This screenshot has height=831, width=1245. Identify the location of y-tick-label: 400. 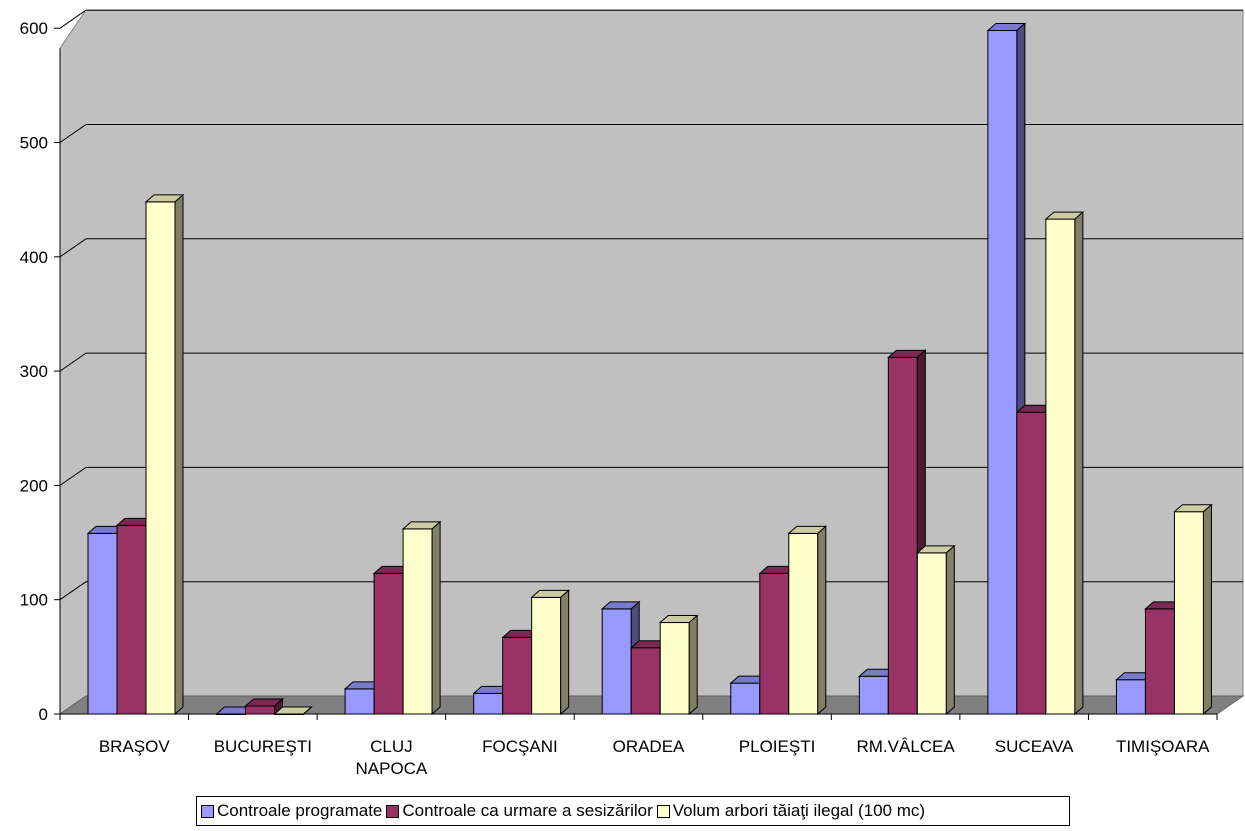
(34, 257).